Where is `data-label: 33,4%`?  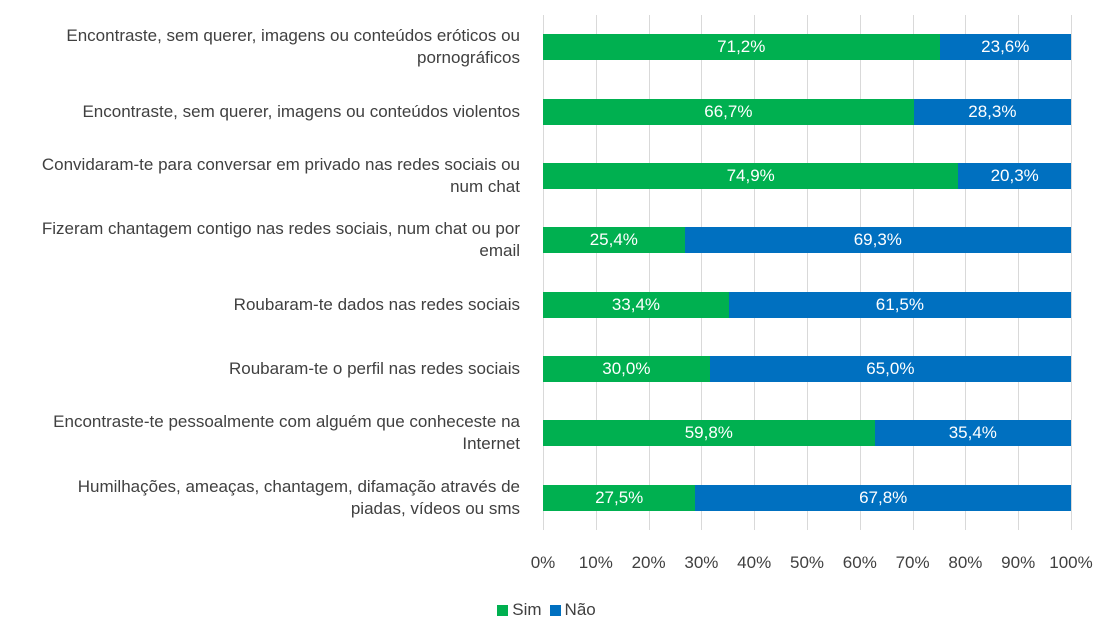
data-label: 33,4% is located at coordinates (636, 304).